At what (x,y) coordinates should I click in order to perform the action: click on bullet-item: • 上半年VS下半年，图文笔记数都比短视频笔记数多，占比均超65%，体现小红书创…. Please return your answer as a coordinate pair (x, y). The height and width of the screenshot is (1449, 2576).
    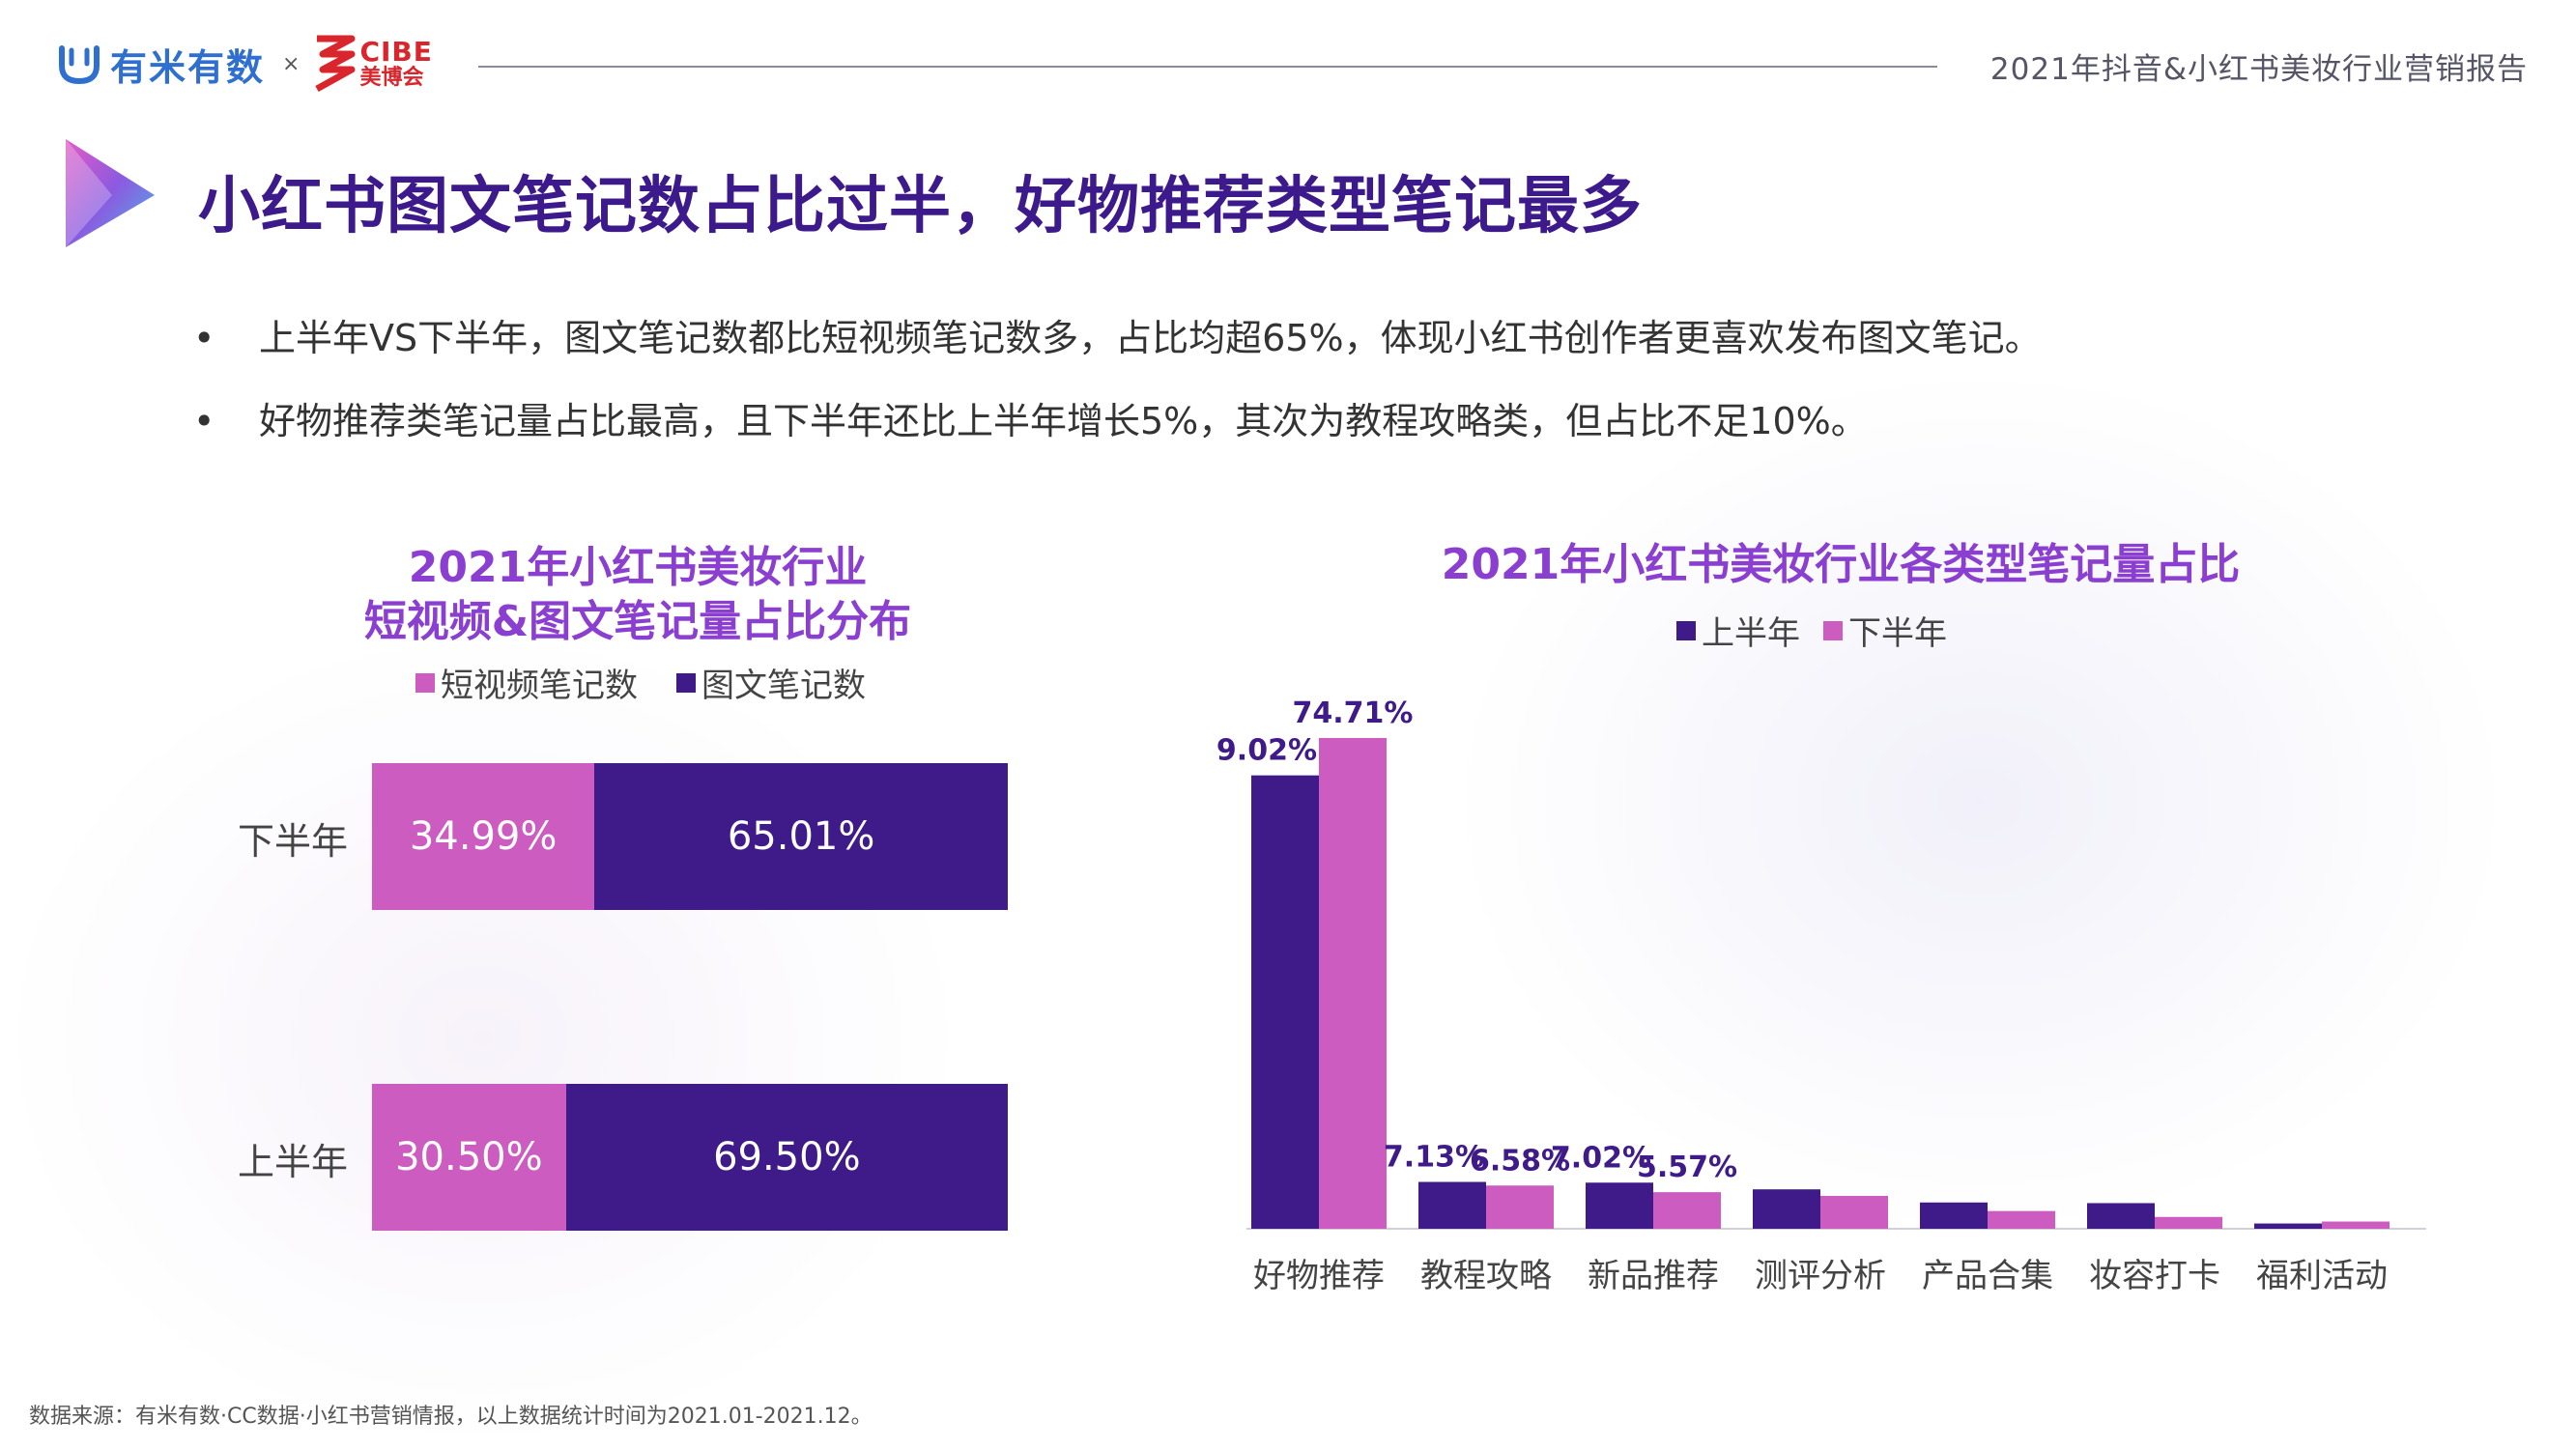
    Looking at the image, I should click on (1329, 338).